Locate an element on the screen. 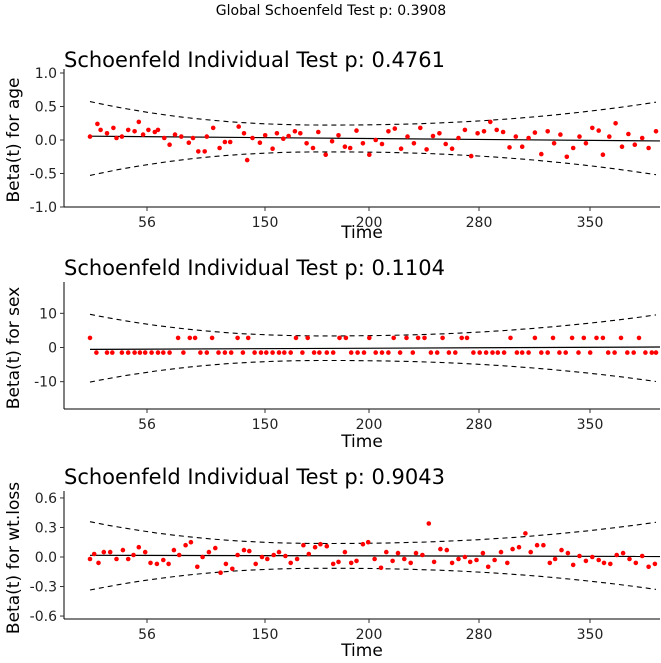 This screenshot has width=661, height=663. sex-y-axis-label: Beta(t) for sex is located at coordinates (14, 348).